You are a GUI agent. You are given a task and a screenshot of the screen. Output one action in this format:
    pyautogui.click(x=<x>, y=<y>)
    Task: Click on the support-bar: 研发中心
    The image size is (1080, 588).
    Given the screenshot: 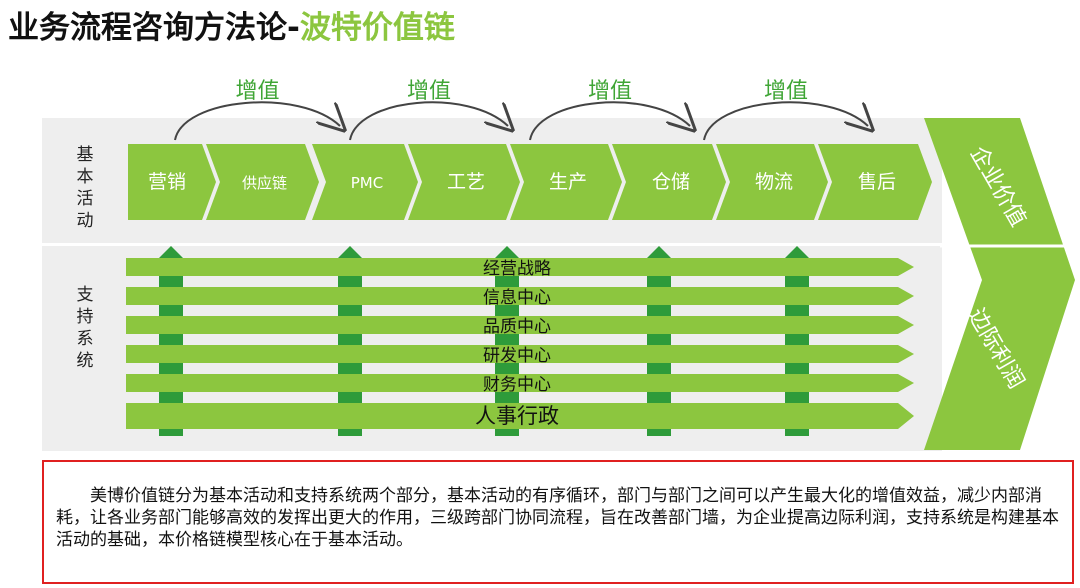 What is the action you would take?
    pyautogui.click(x=520, y=355)
    